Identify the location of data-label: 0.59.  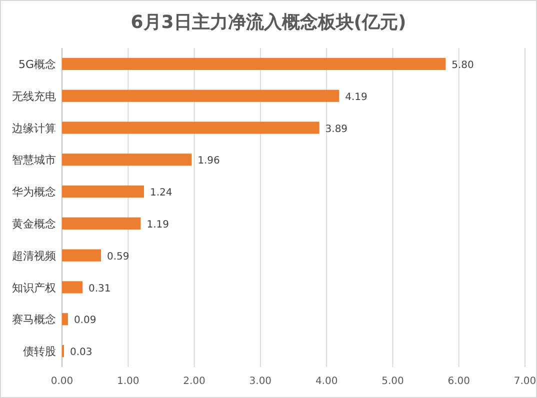
(118, 256).